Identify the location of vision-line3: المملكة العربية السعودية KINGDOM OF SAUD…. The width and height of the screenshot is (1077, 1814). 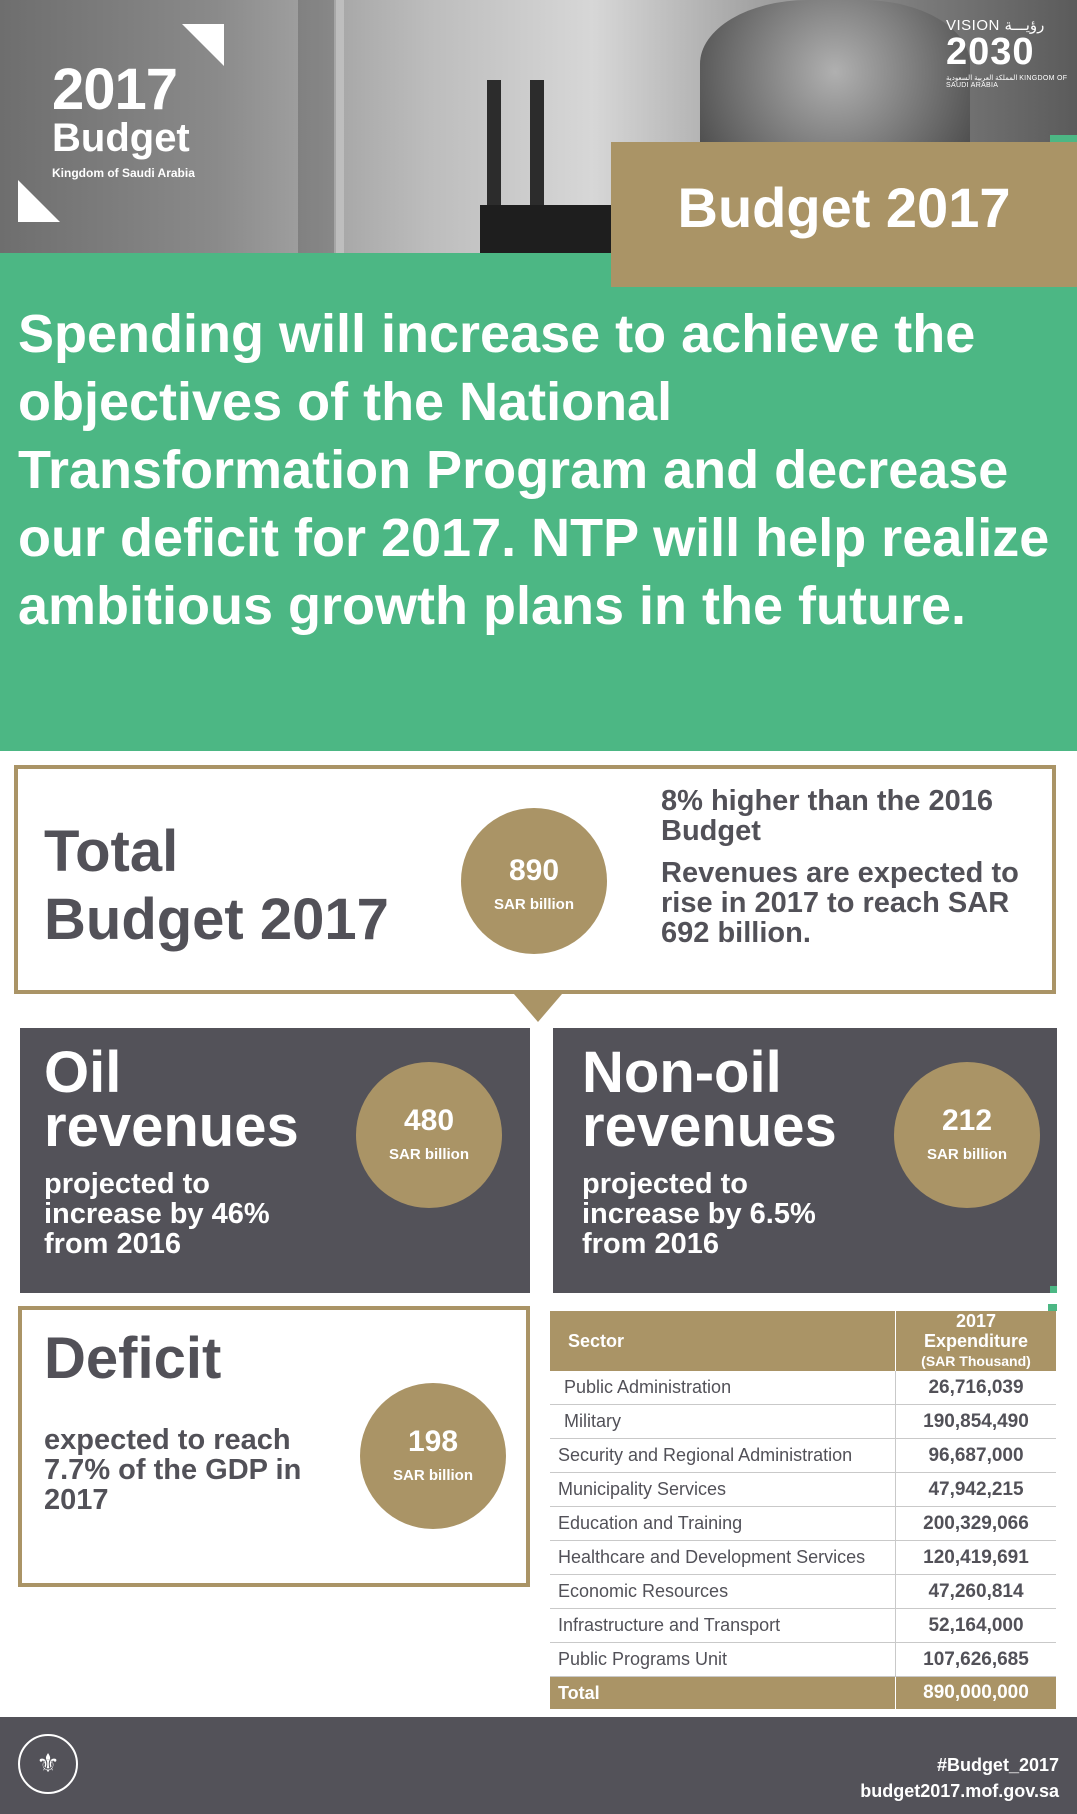
(1007, 82).